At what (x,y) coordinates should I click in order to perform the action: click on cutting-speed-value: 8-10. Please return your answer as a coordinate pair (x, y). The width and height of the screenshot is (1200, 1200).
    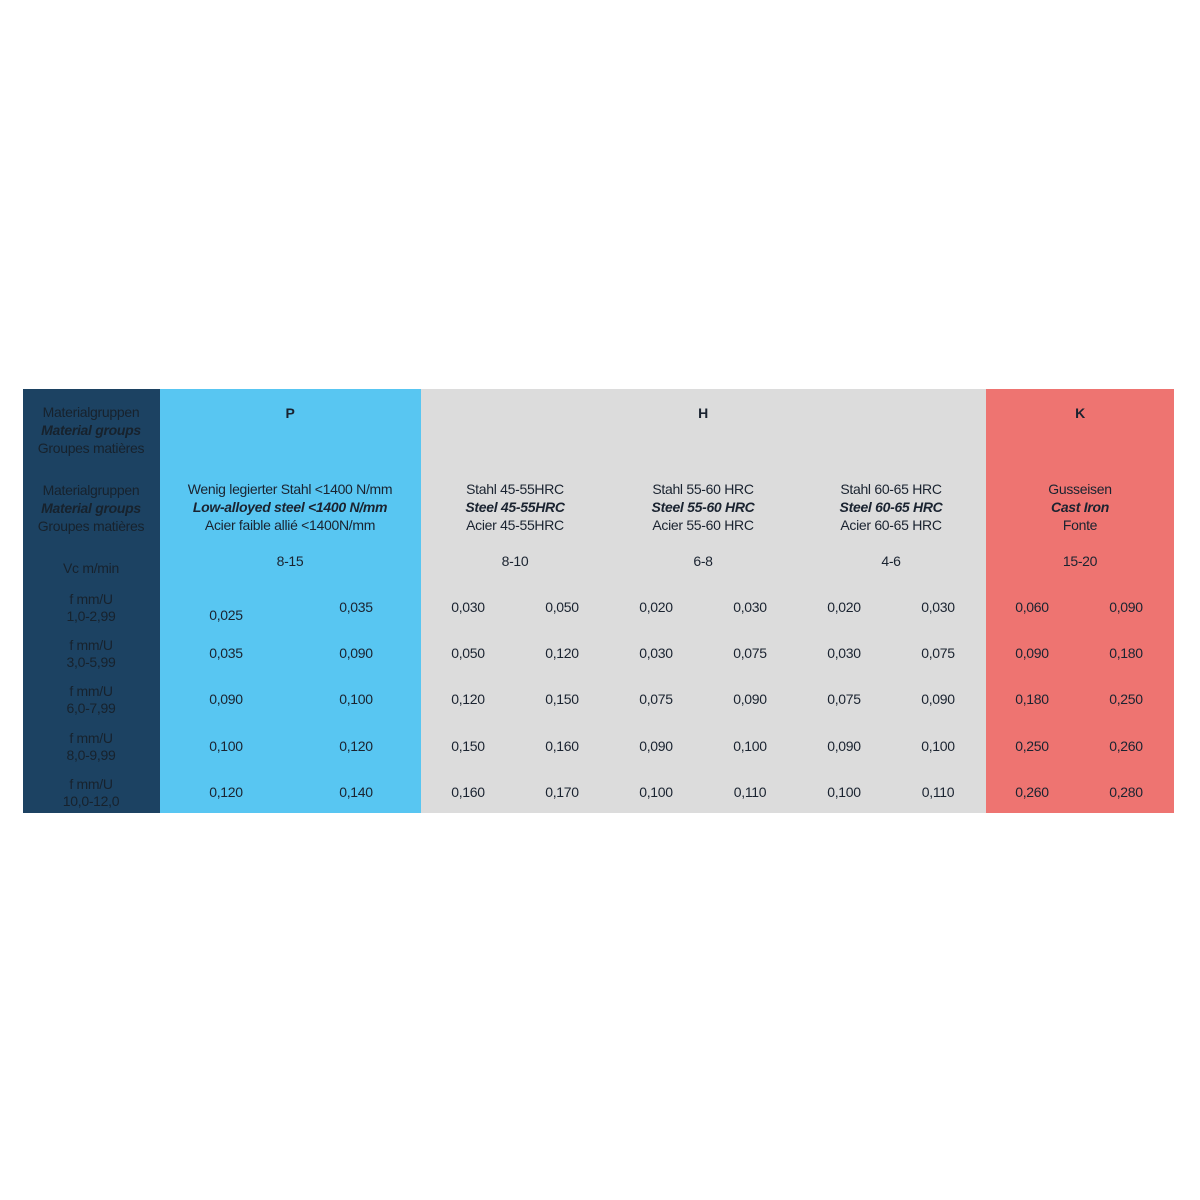
    Looking at the image, I should click on (515, 561).